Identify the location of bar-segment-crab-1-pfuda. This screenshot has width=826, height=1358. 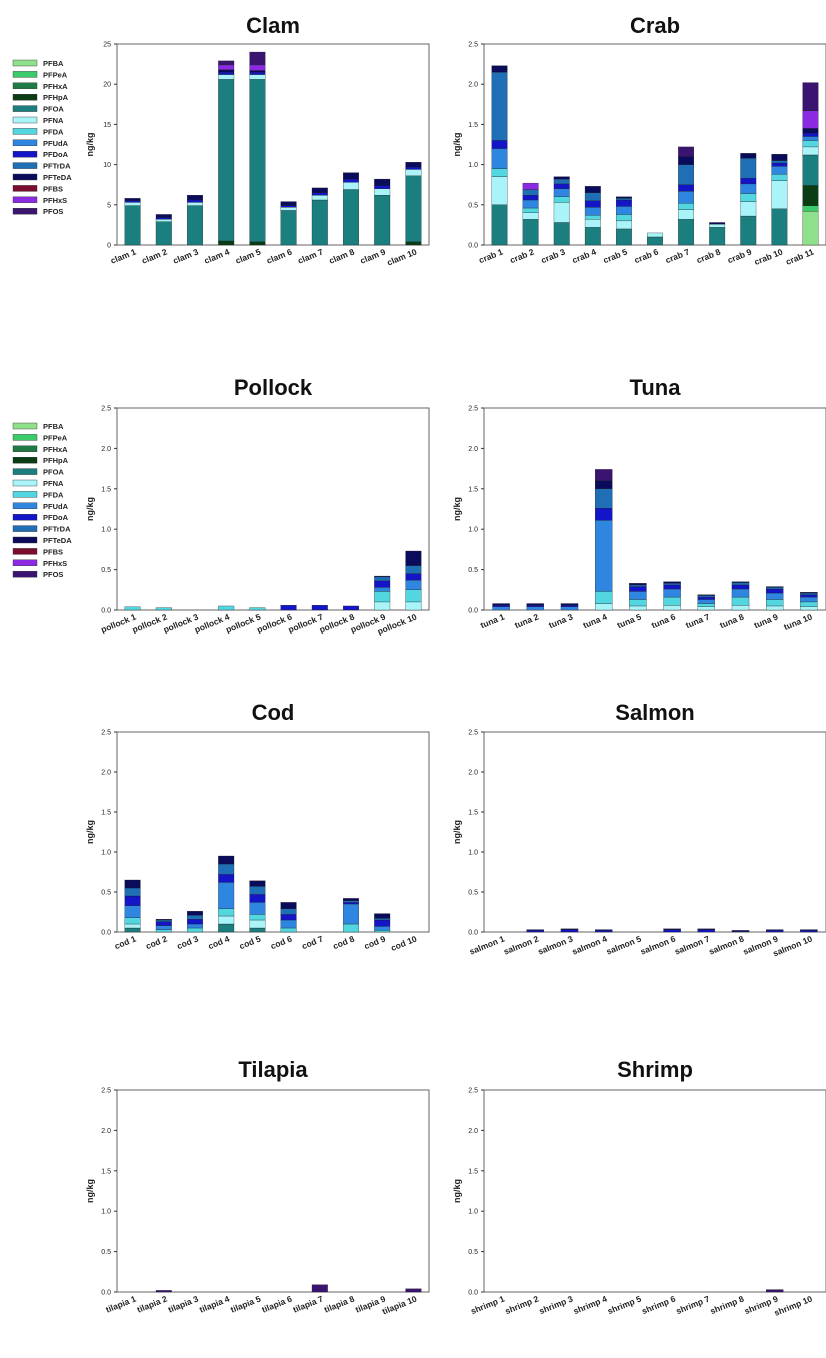
(499, 158).